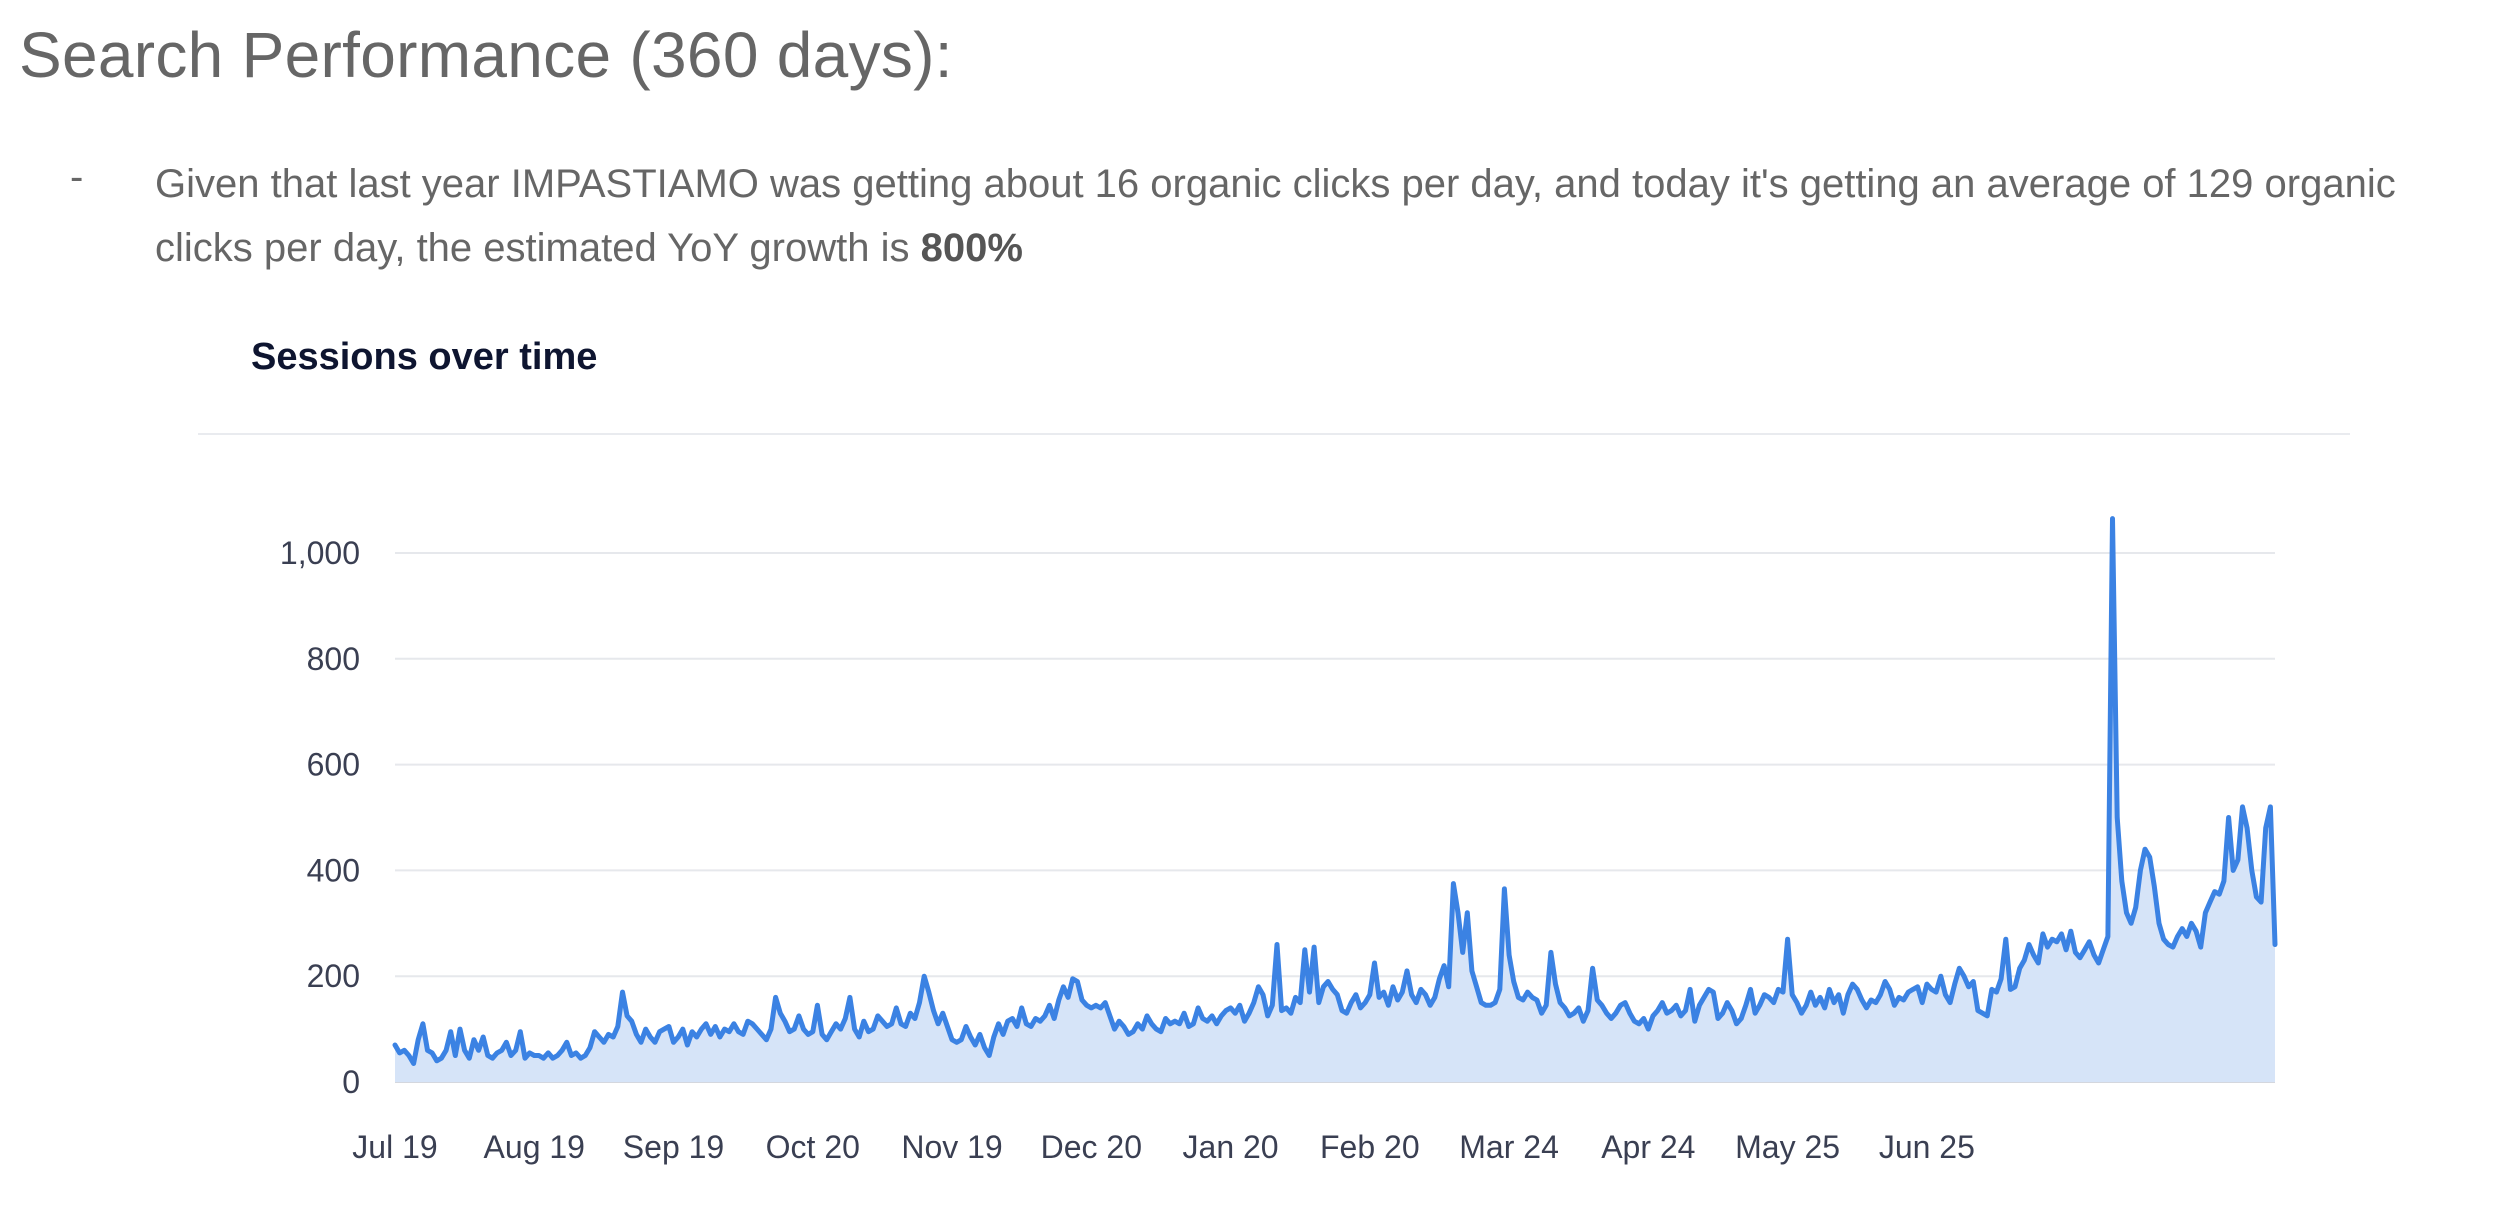 The height and width of the screenshot is (1222, 2500). Describe the element at coordinates (1927, 1147) in the screenshot. I see `x-tick-label: Jun 25` at that location.